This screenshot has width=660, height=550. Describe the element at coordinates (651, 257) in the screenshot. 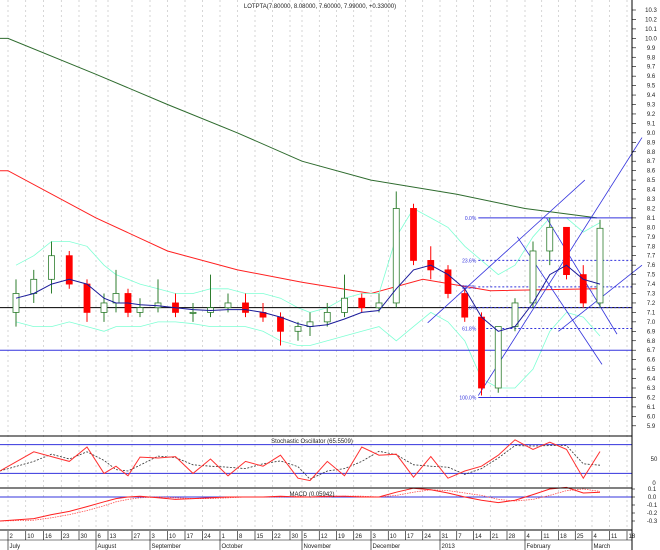

I see `y-tick-label: 7.7` at that location.